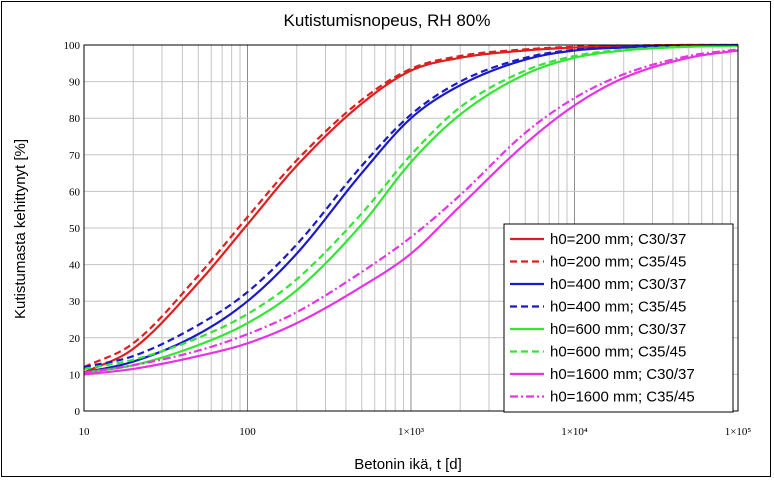 Image resolution: width=774 pixels, height=480 pixels. I want to click on legend-entry: h0=600 mm; C35/45, so click(618, 352).